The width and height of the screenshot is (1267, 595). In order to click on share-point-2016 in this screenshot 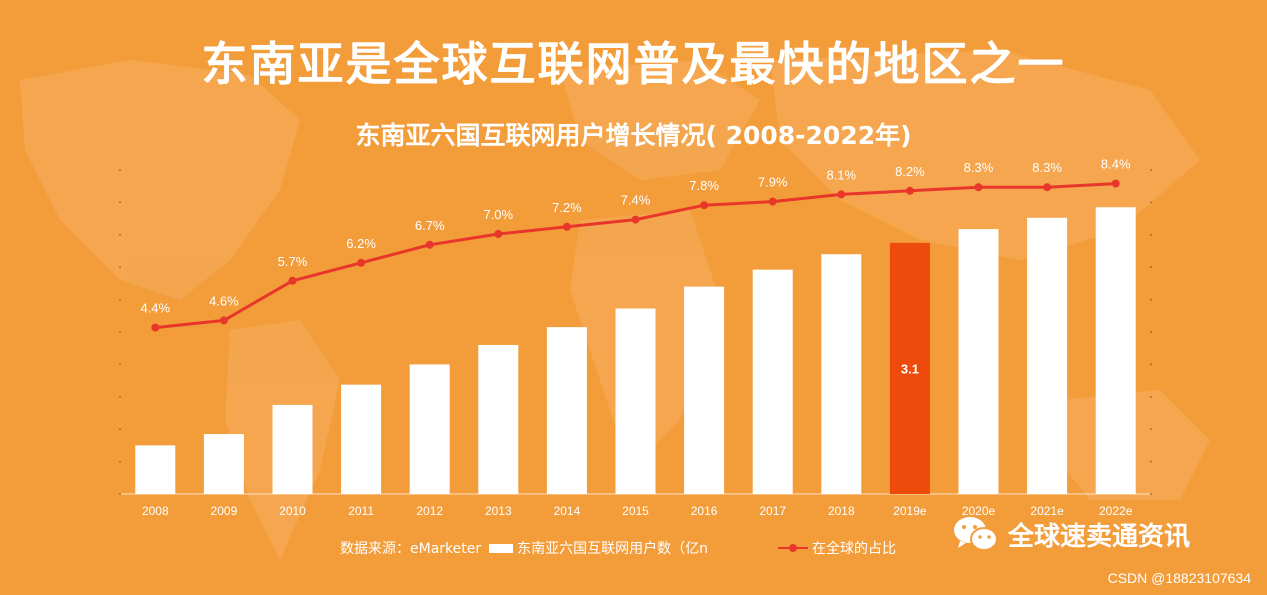, I will do `click(704, 205)`.